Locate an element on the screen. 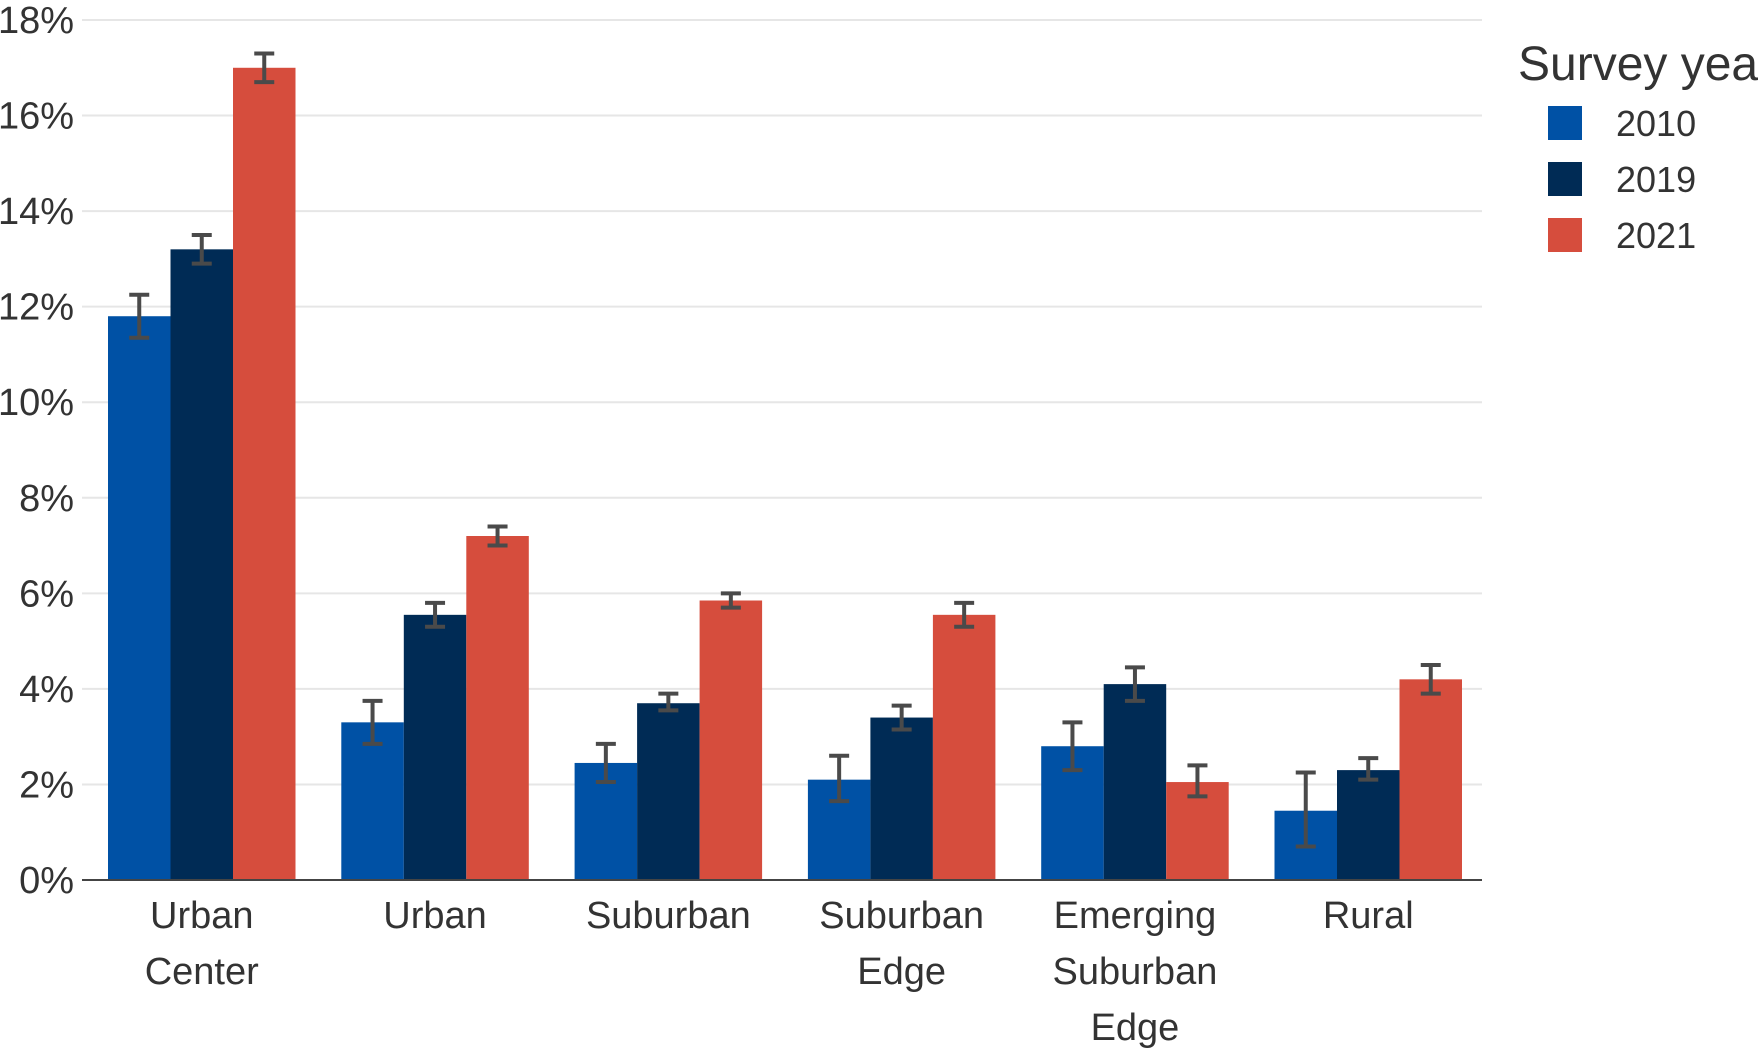  y-tick-label-18: 18% is located at coordinates (37, 21).